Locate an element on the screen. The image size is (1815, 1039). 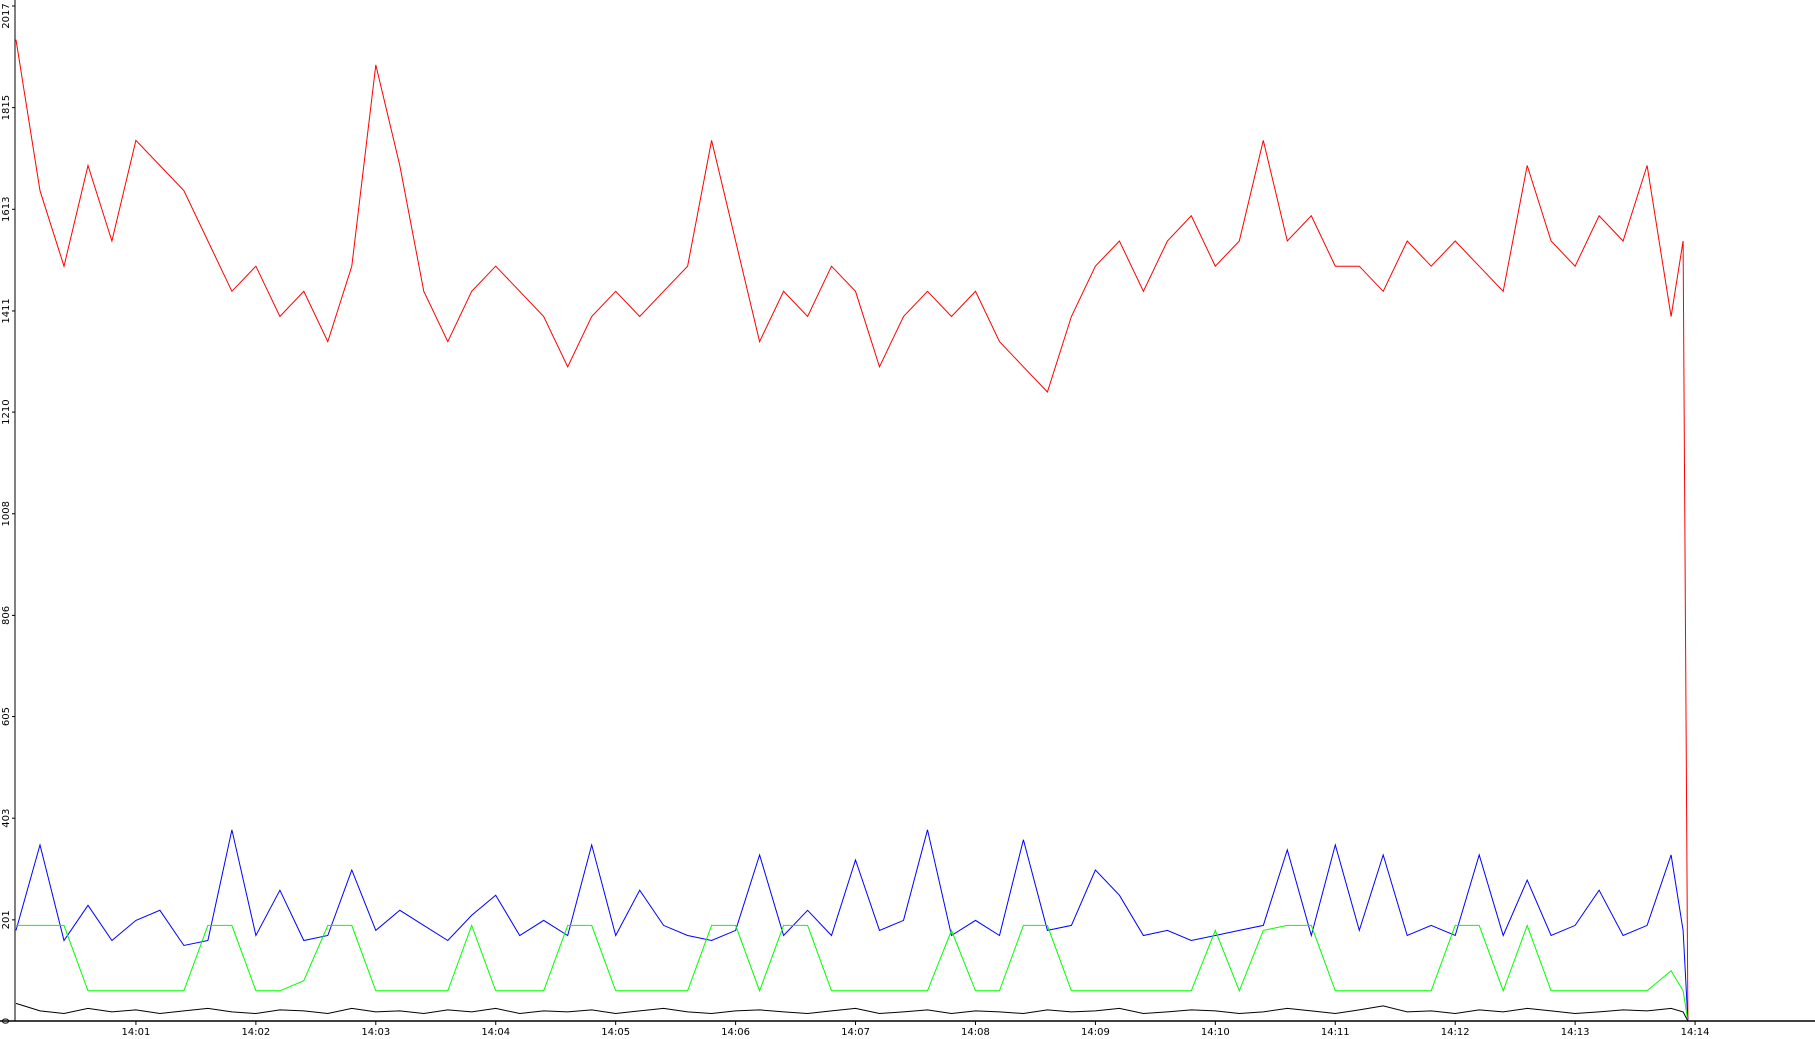
y-tick-label: 1008 is located at coordinates (6, 513).